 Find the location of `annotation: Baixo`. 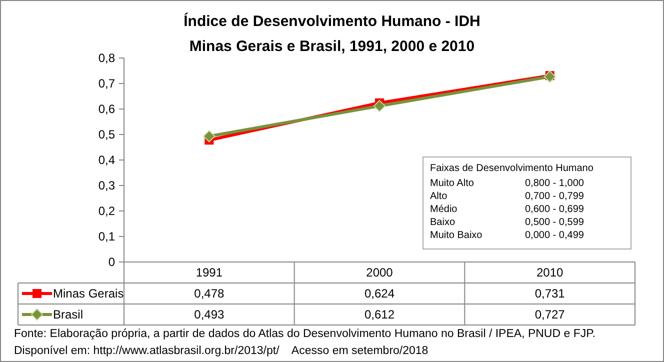

annotation: Baixo is located at coordinates (443, 222).